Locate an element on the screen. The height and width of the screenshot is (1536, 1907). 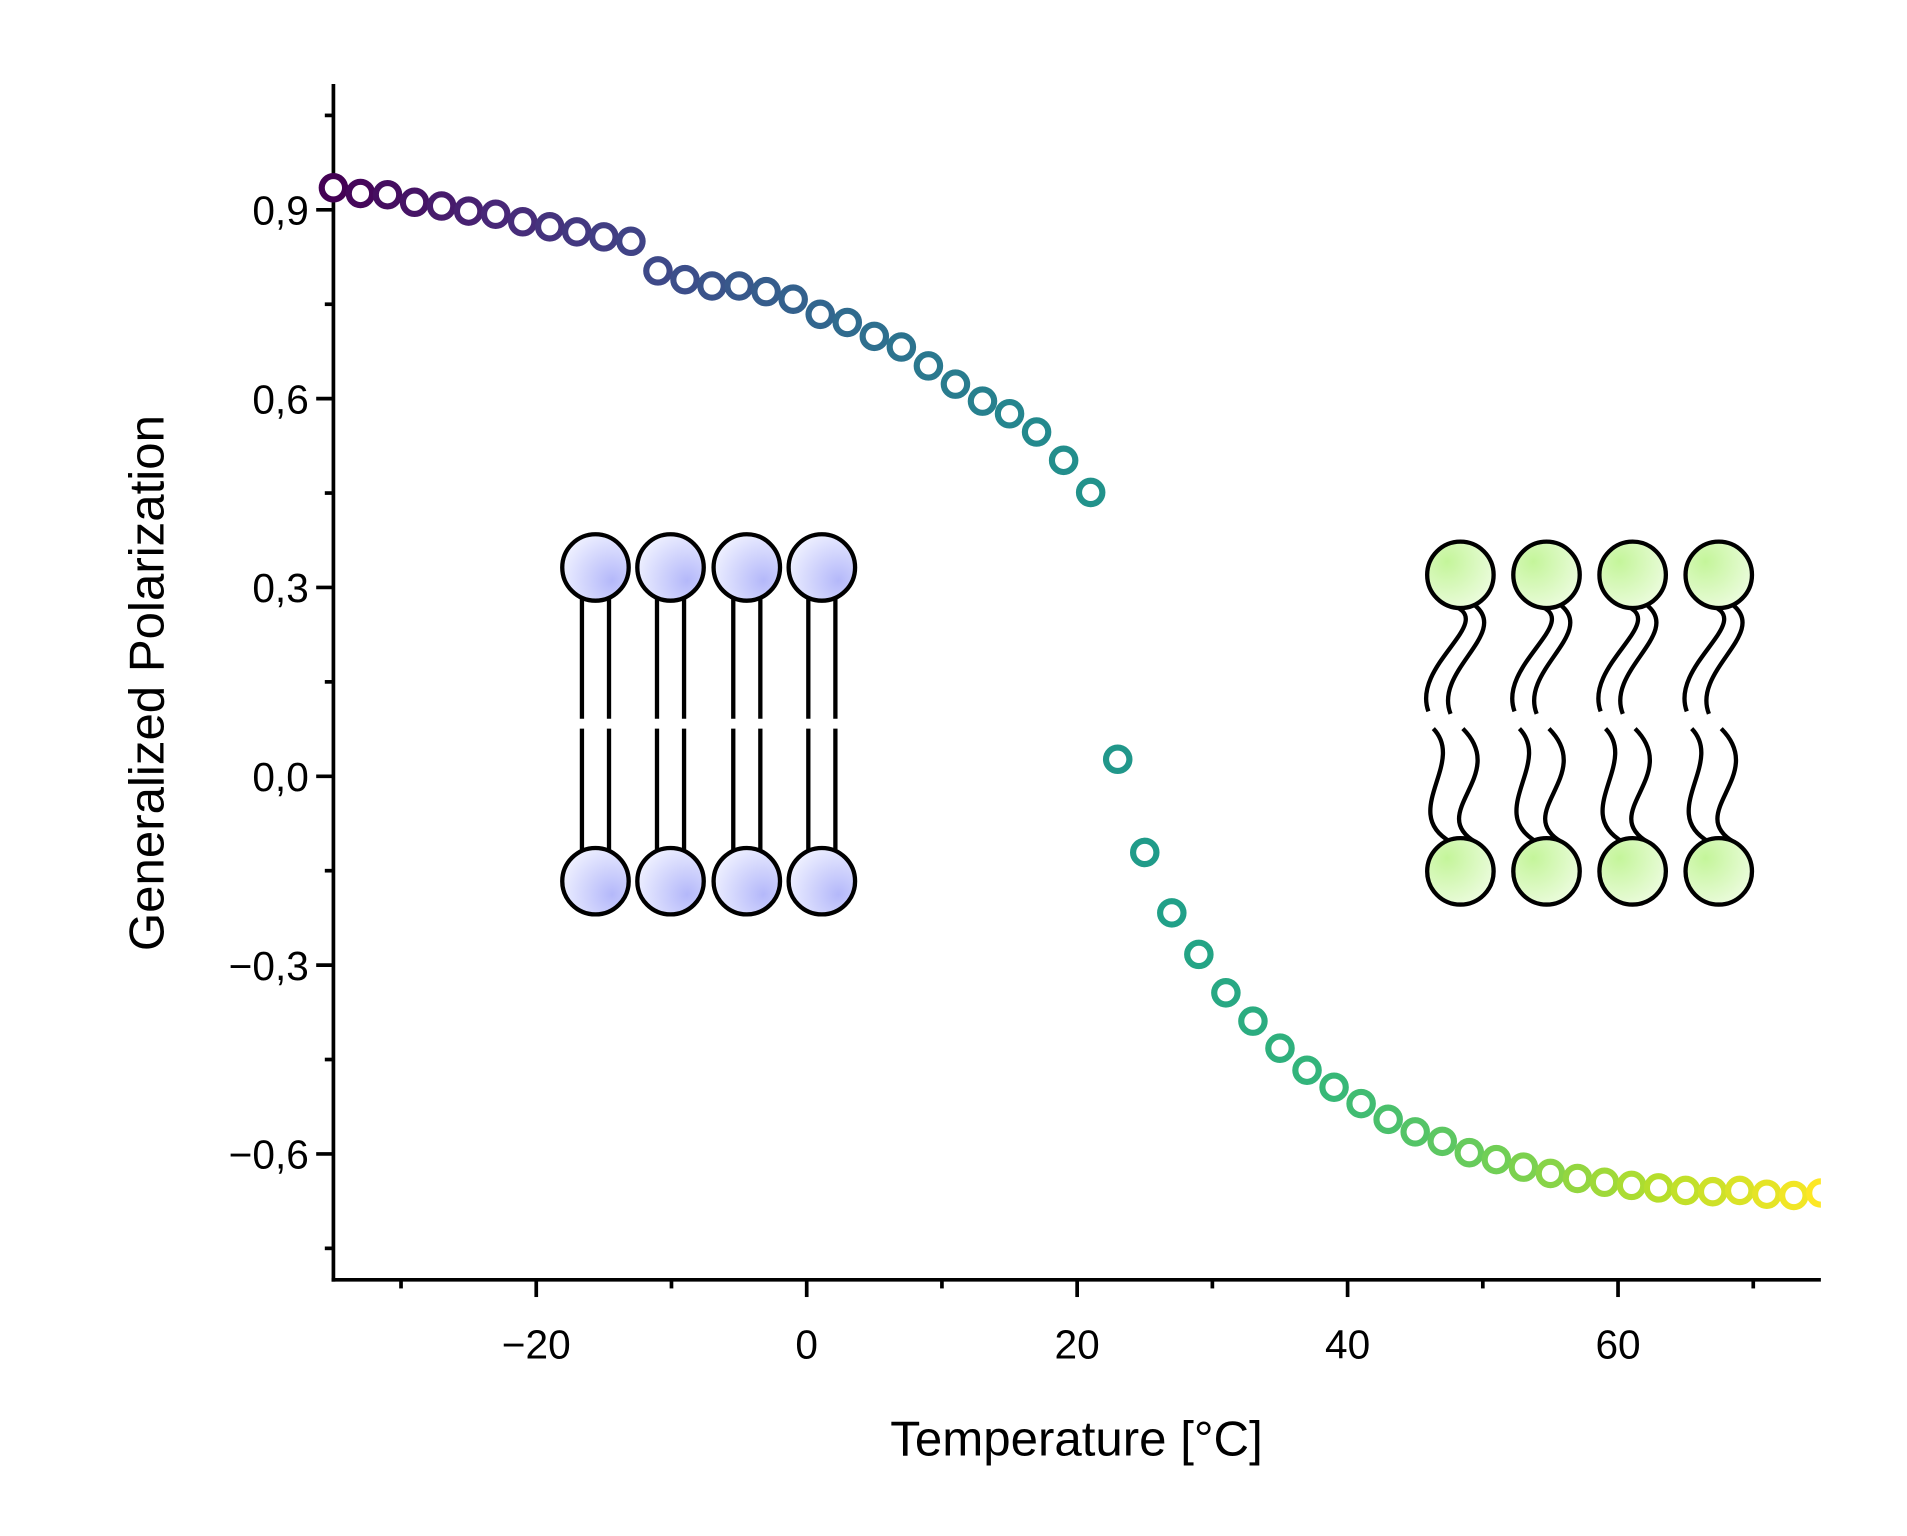
y-tick-label: −0,3 is located at coordinates (269, 966).